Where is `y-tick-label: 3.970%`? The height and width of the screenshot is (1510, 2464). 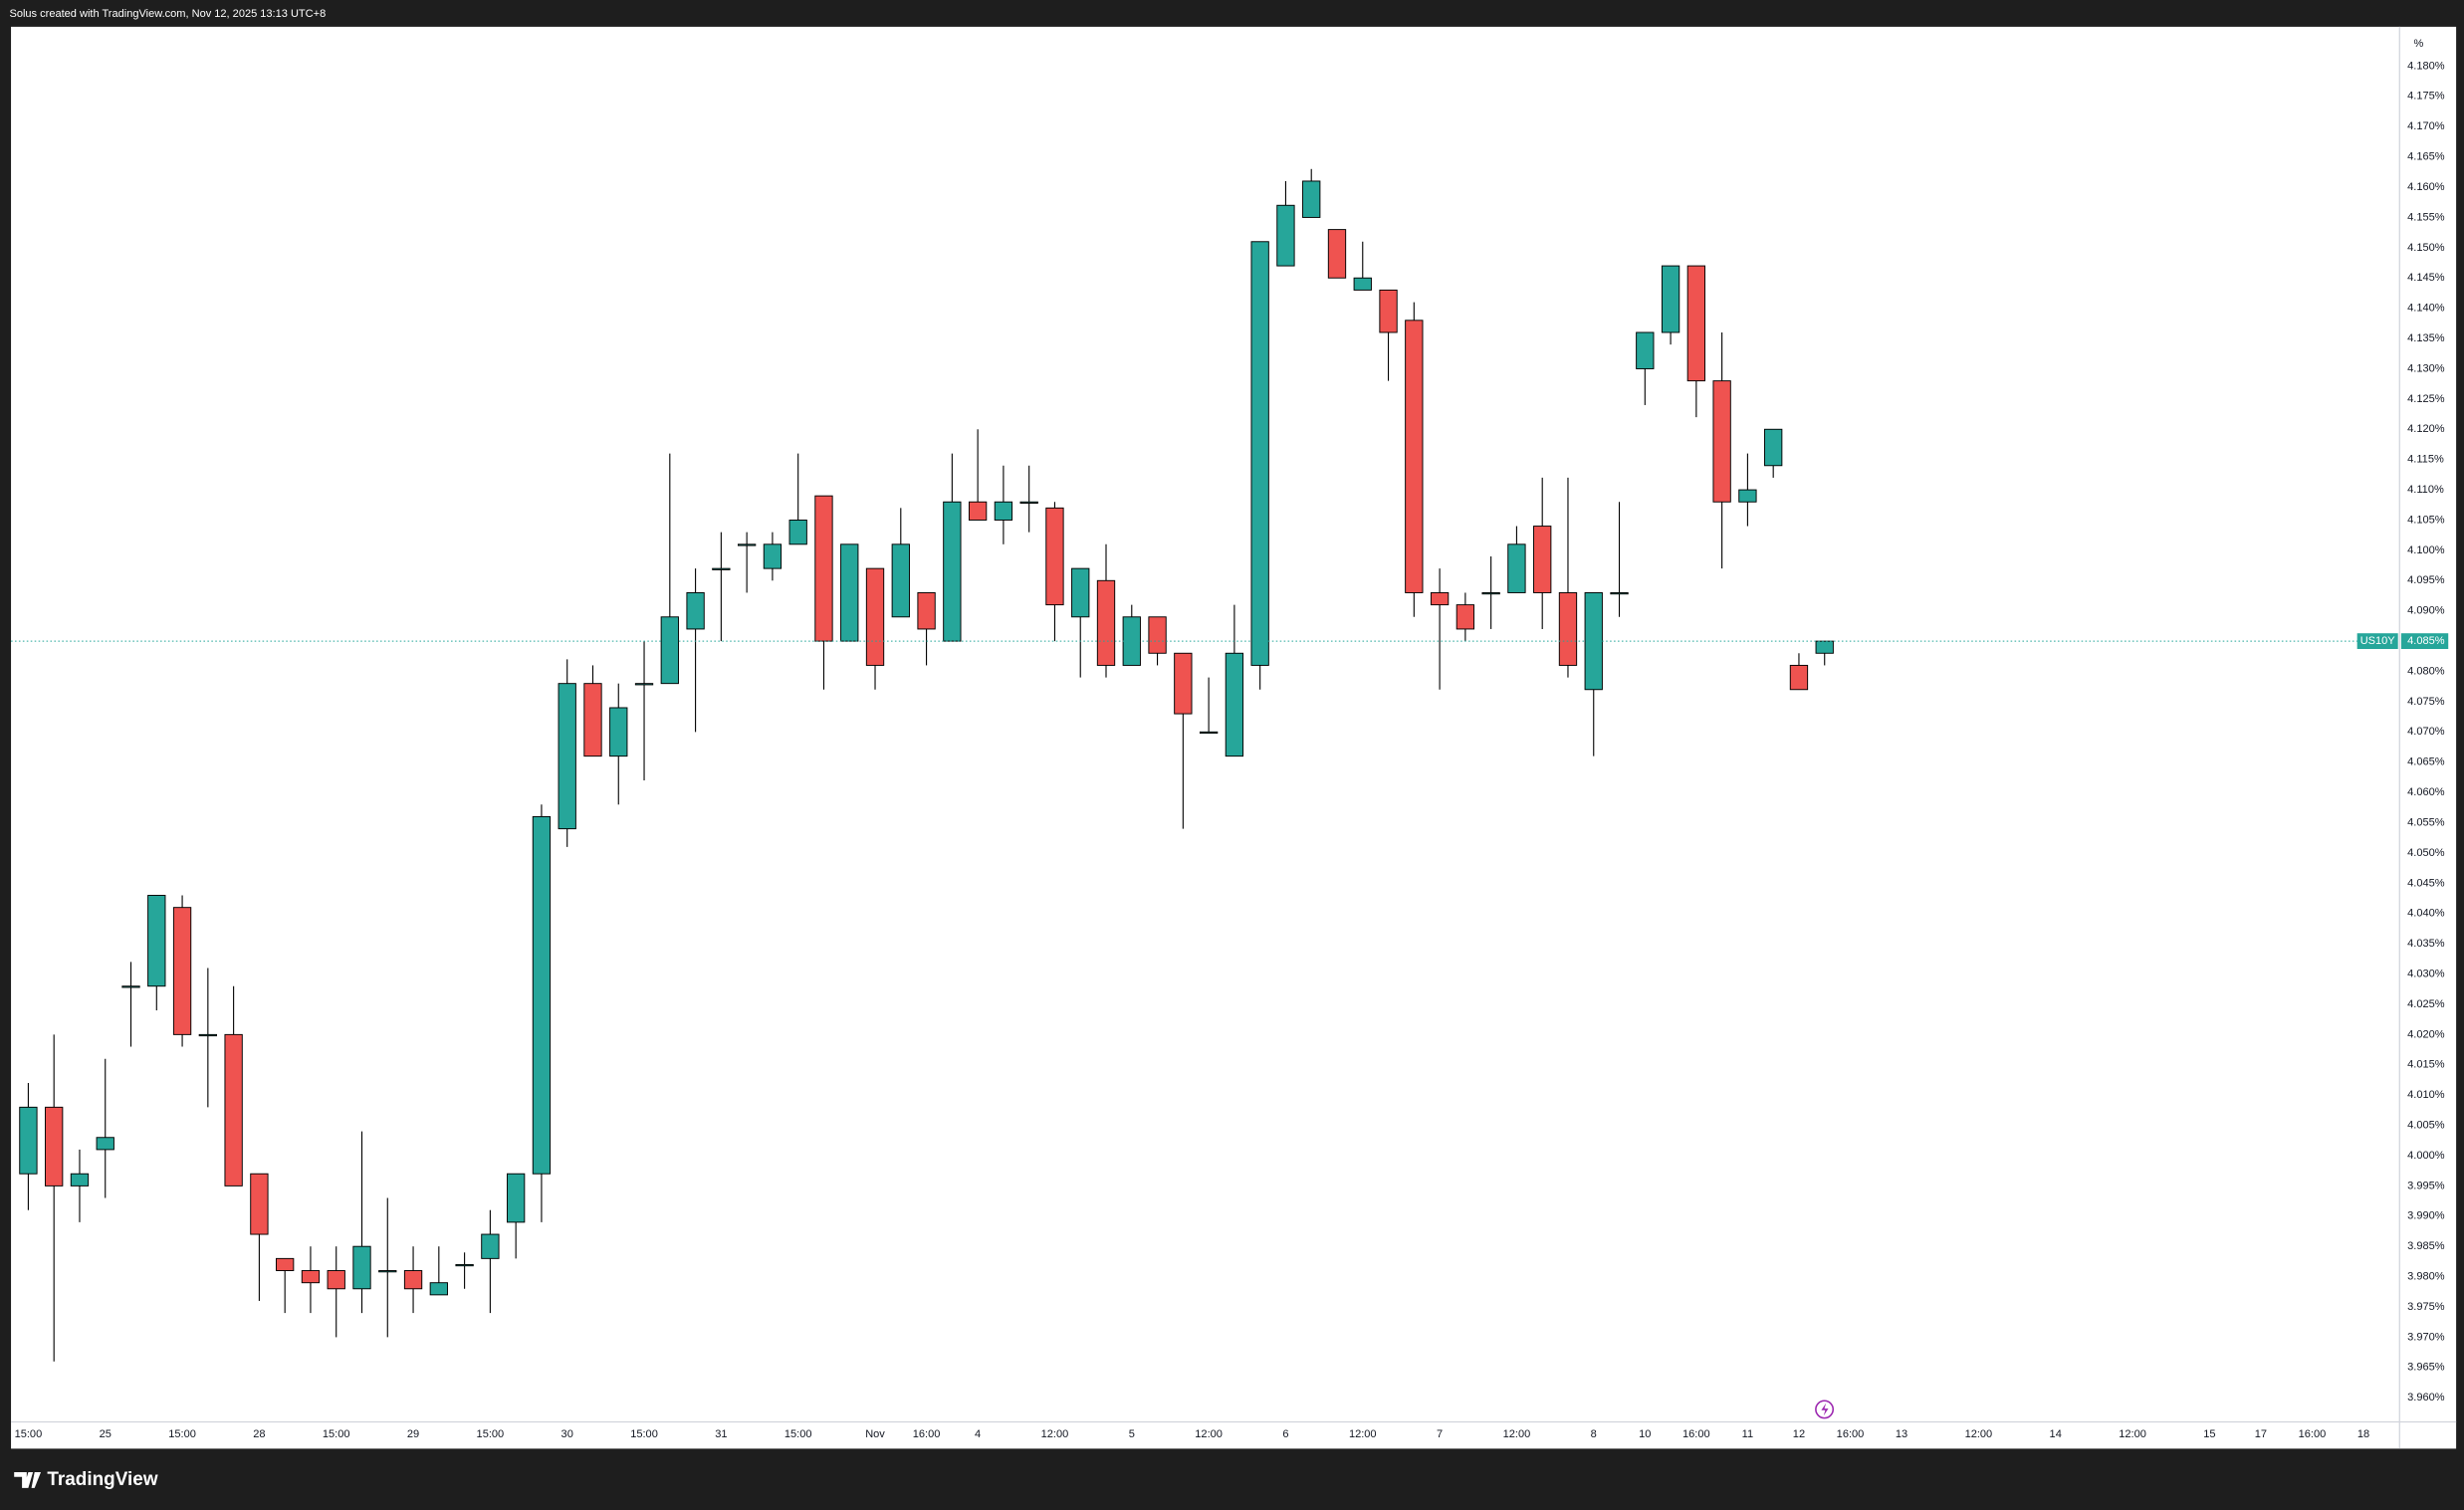
y-tick-label: 3.970% is located at coordinates (2426, 1337).